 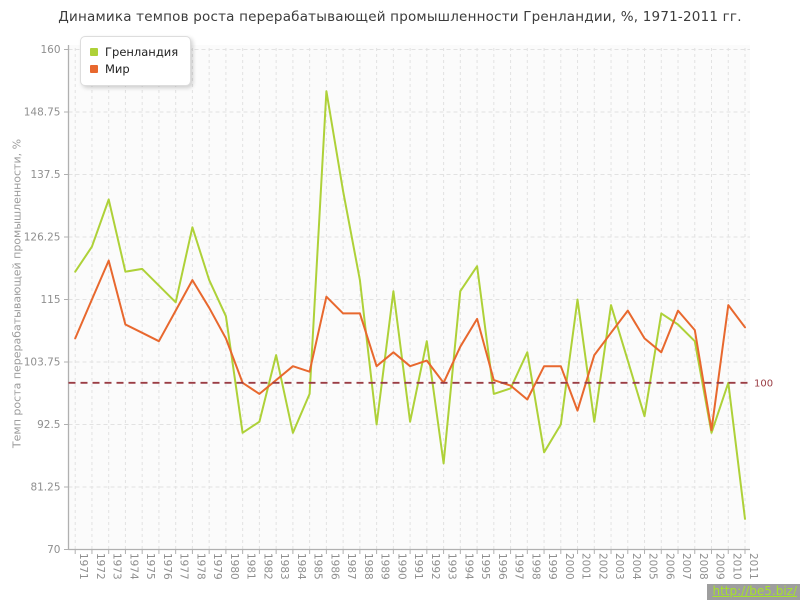 What do you see at coordinates (117, 566) in the screenshot?
I see `x-tick-label: 1973` at bounding box center [117, 566].